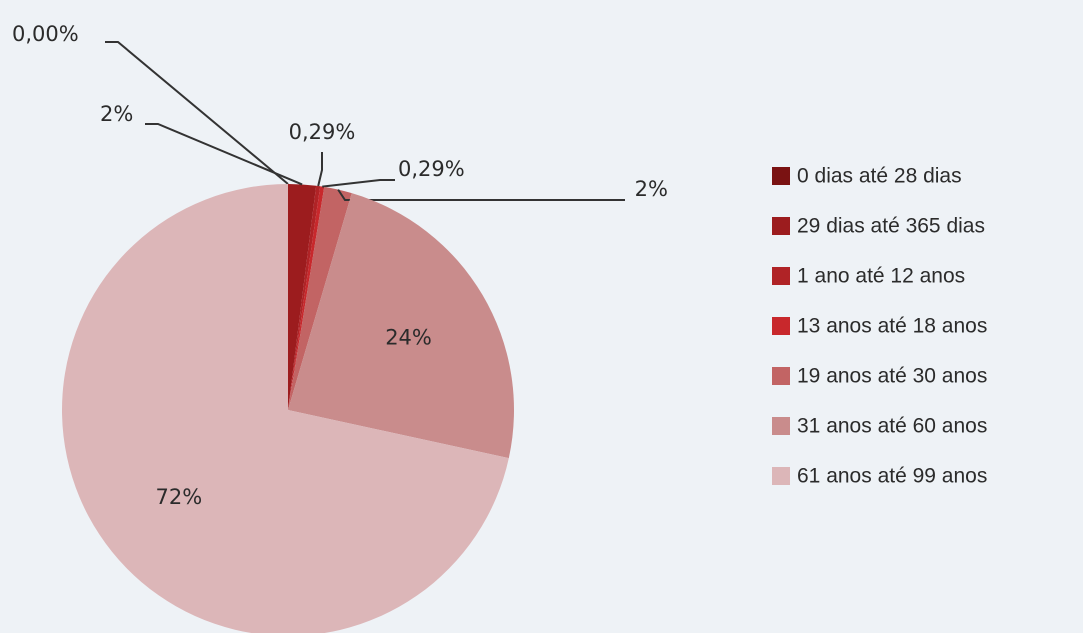  I want to click on legend-label: 1 ano até 12 anos, so click(881, 276).